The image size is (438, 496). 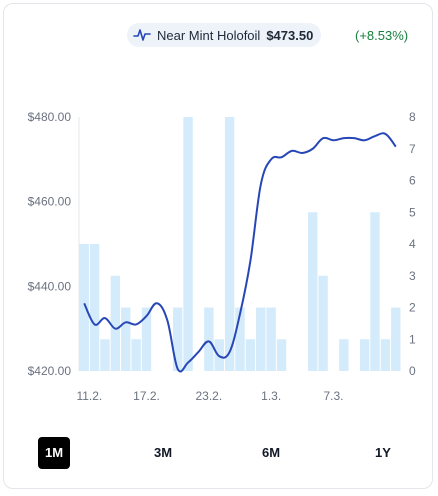 What do you see at coordinates (290, 35) in the screenshot?
I see `legend-price: $473.50` at bounding box center [290, 35].